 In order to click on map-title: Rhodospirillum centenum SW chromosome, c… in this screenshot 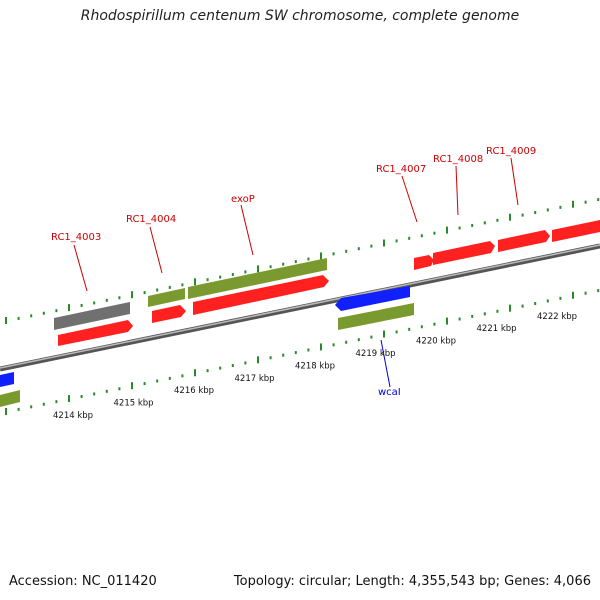, I will do `click(300, 16)`.